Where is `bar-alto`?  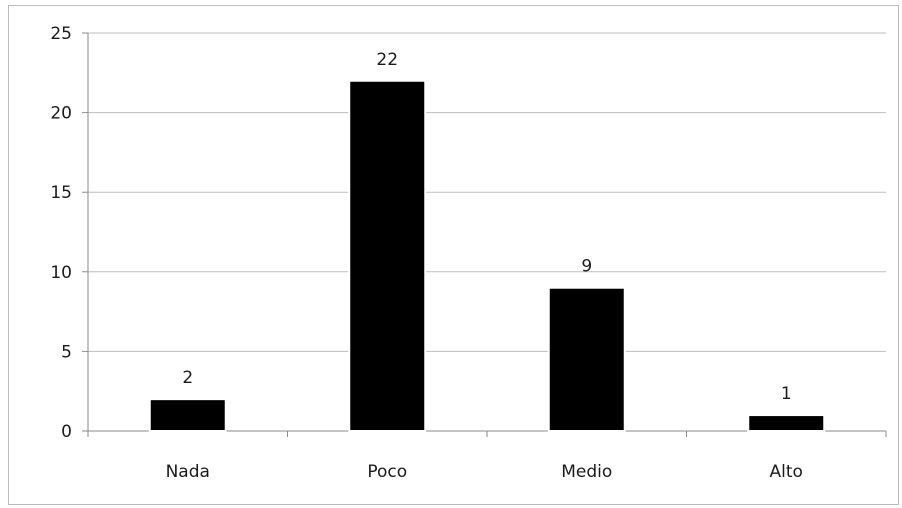 bar-alto is located at coordinates (786, 423).